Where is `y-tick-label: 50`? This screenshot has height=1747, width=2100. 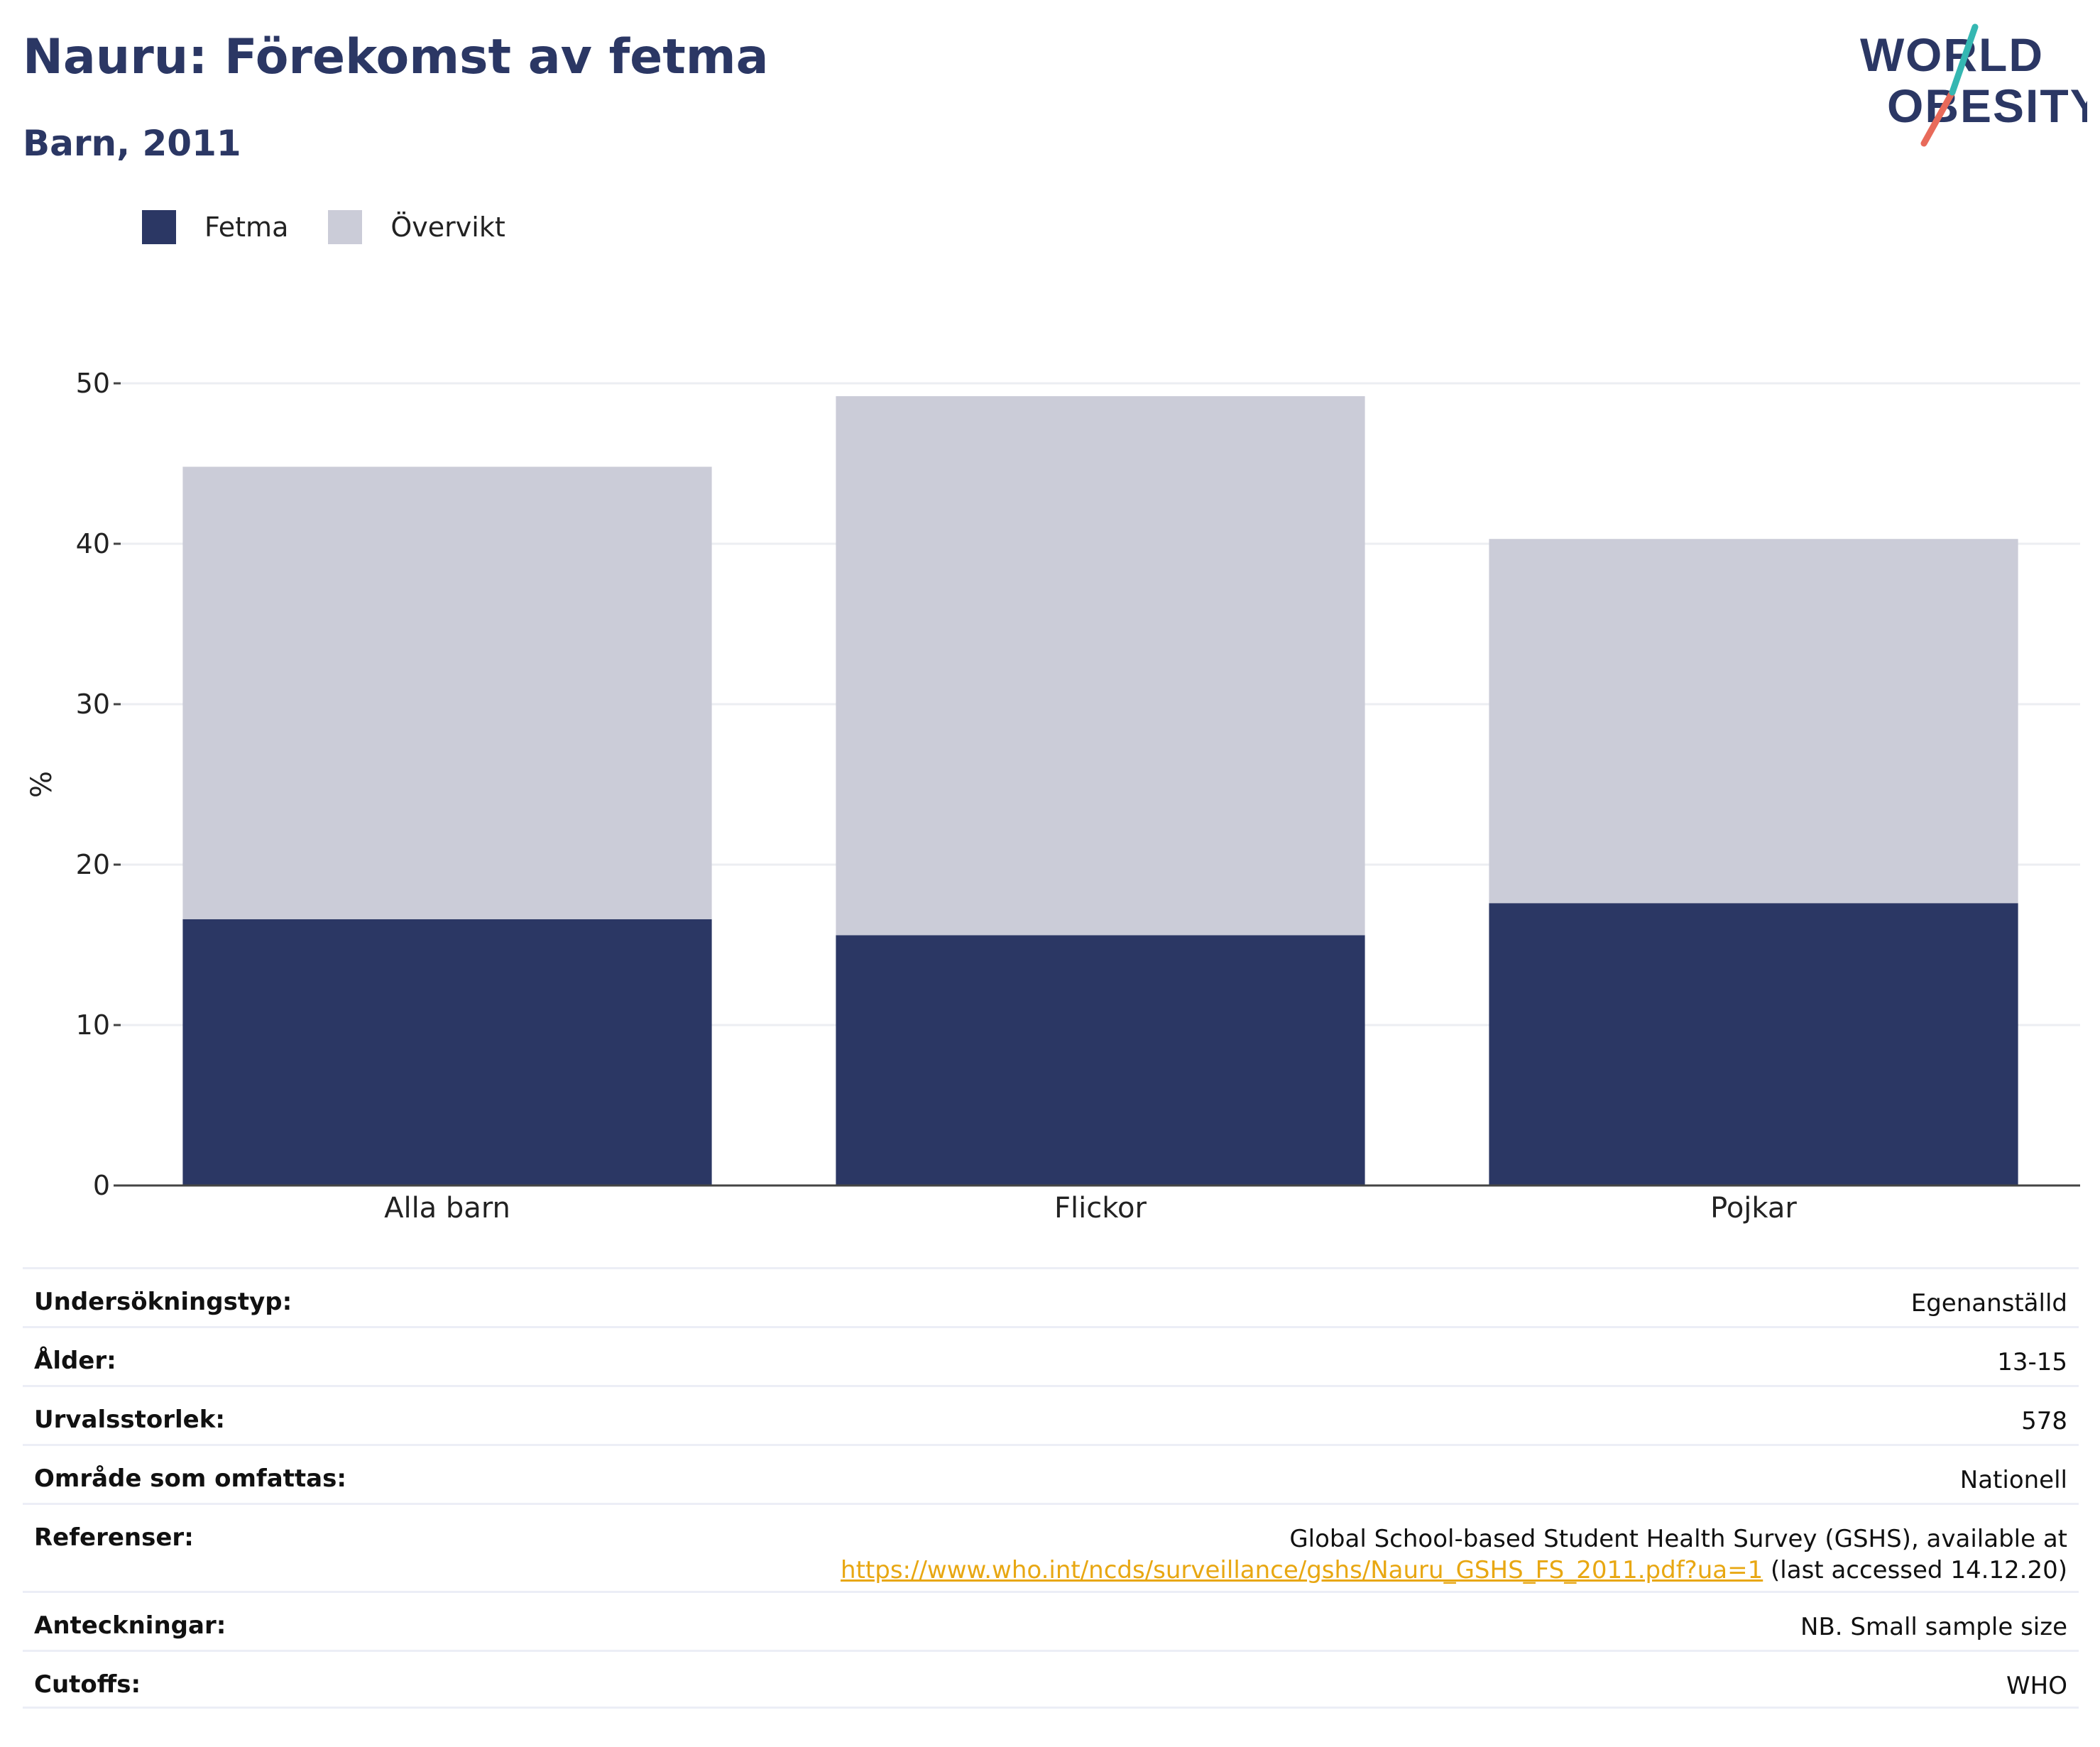
y-tick-label: 50 is located at coordinates (93, 383).